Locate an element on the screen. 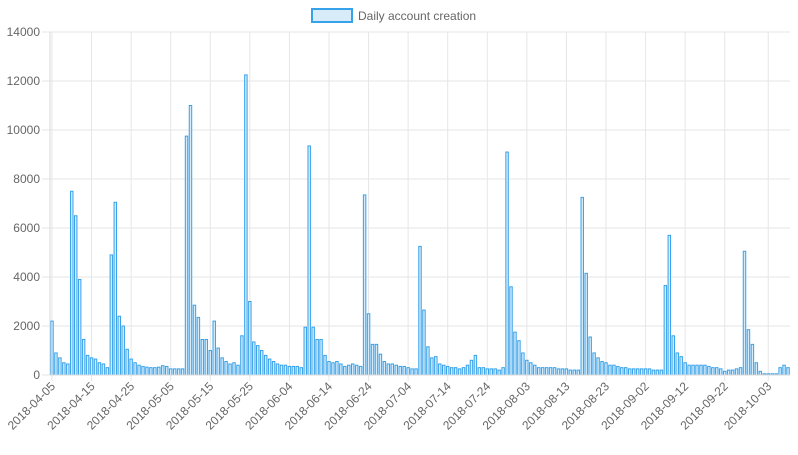 This screenshot has height=455, width=798. legend-label: Daily account creation is located at coordinates (417, 16).